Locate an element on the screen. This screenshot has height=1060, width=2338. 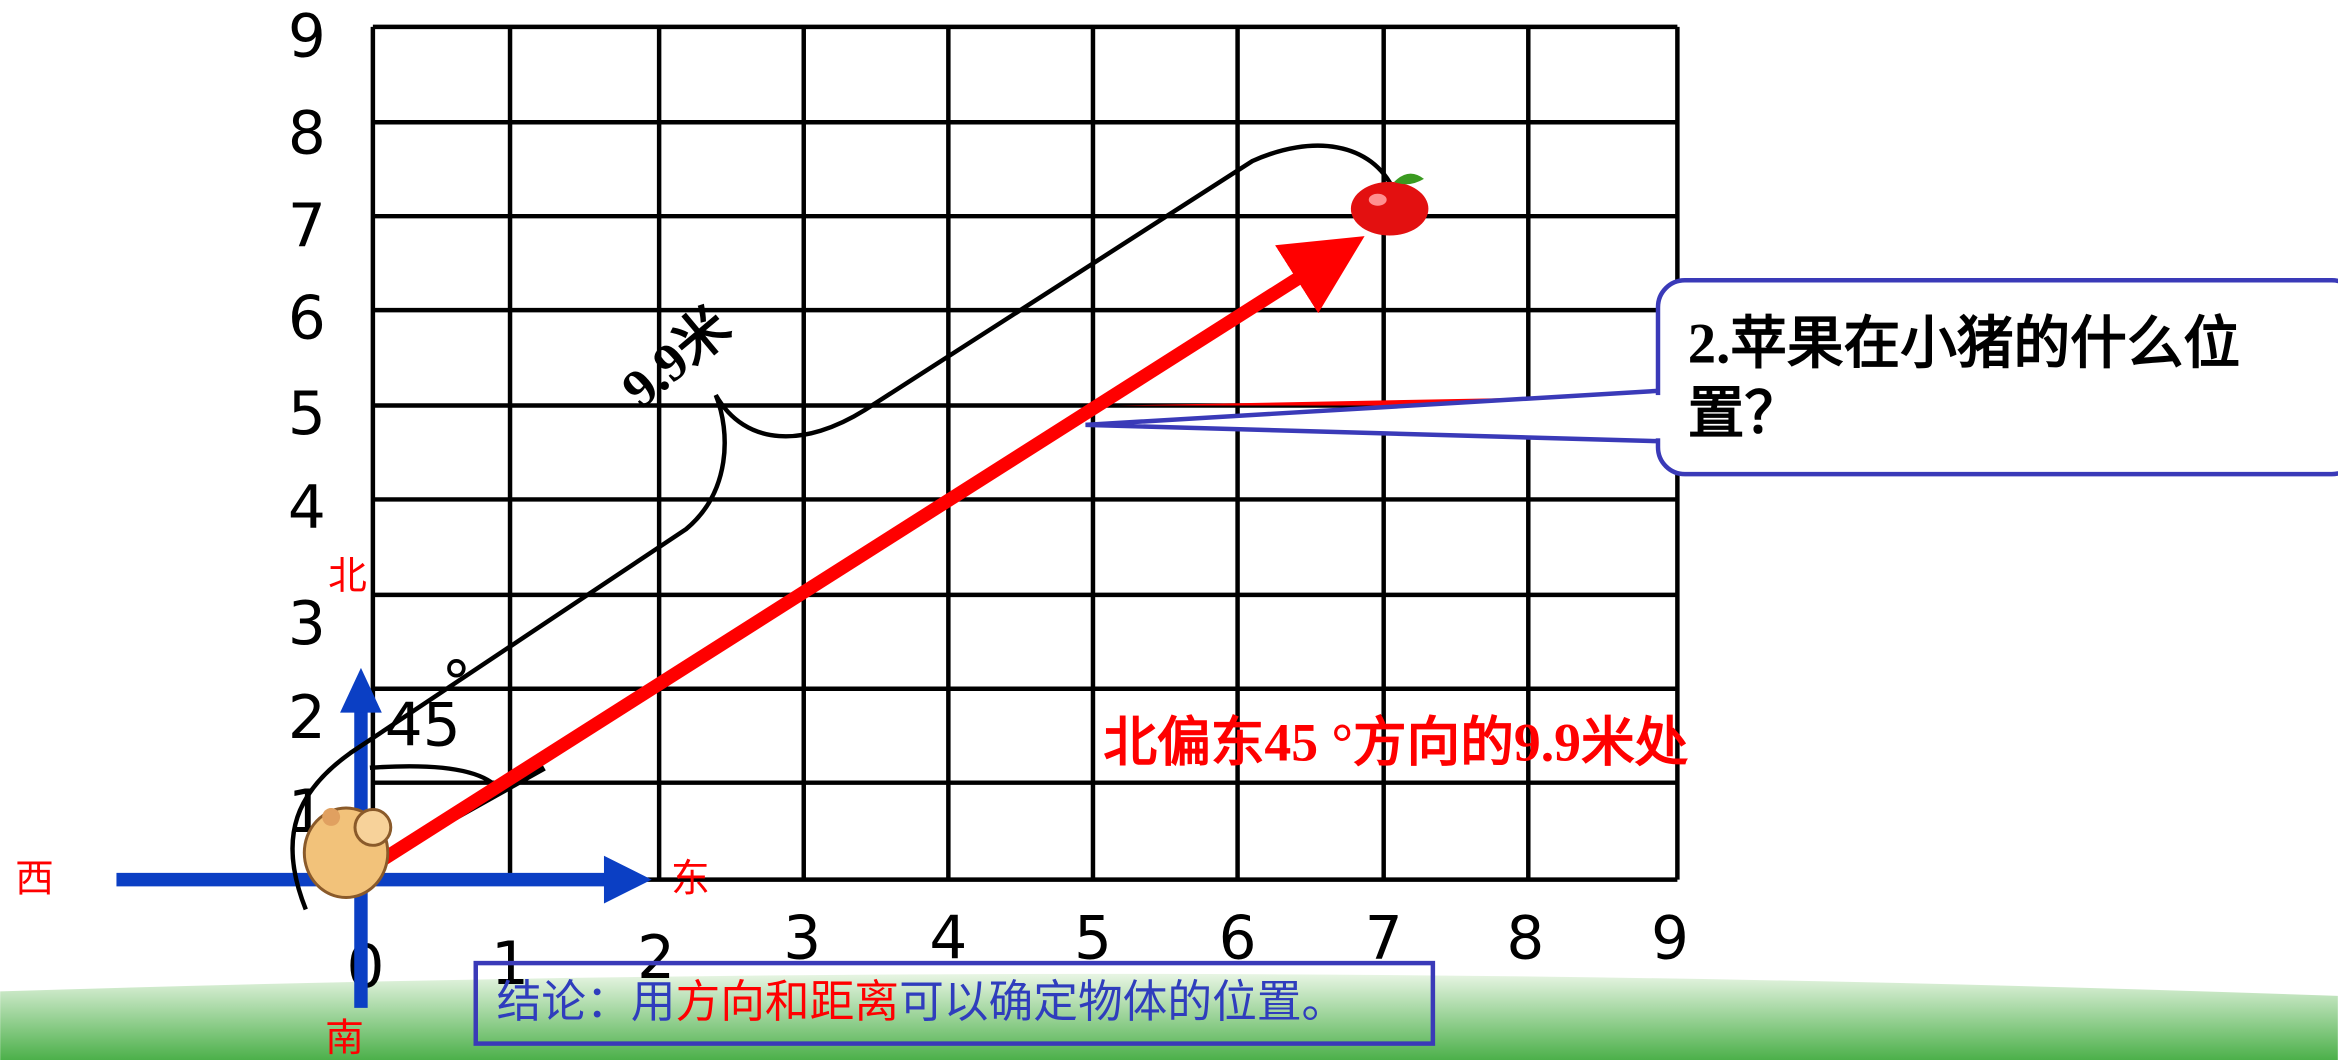
x-label: 9 is located at coordinates (1670, 939).